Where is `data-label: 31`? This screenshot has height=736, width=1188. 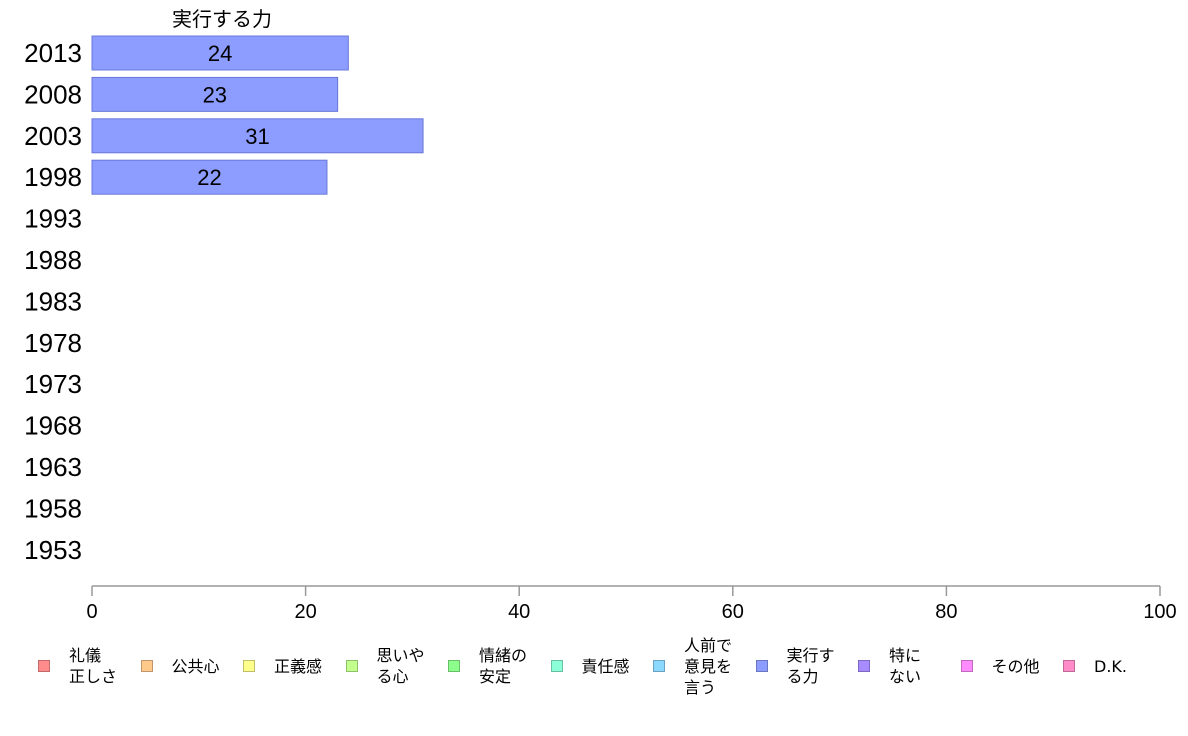 data-label: 31 is located at coordinates (257, 136).